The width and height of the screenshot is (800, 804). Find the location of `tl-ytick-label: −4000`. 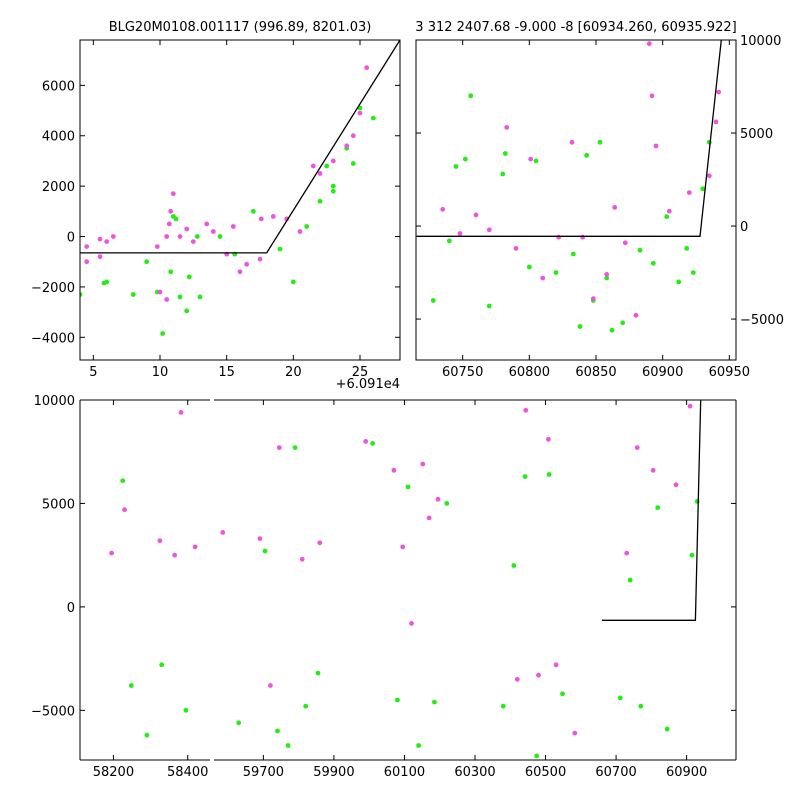

tl-ytick-label: −4000 is located at coordinates (53, 338).